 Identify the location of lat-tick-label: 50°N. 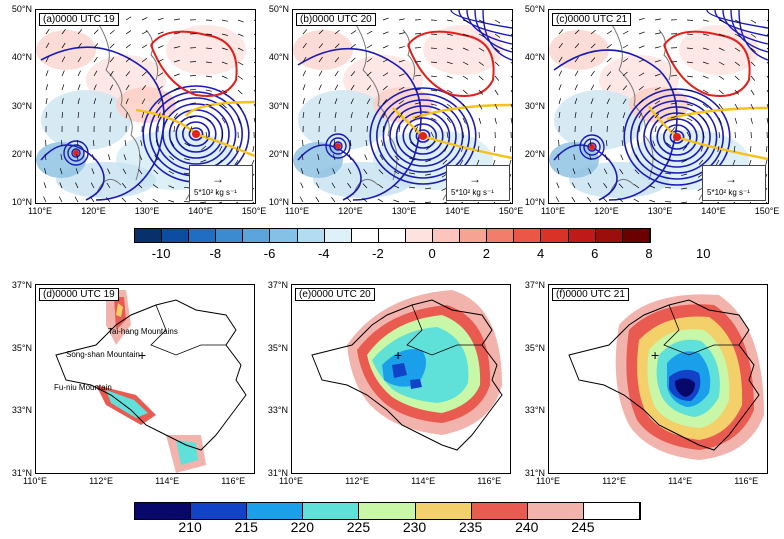
(21, 9).